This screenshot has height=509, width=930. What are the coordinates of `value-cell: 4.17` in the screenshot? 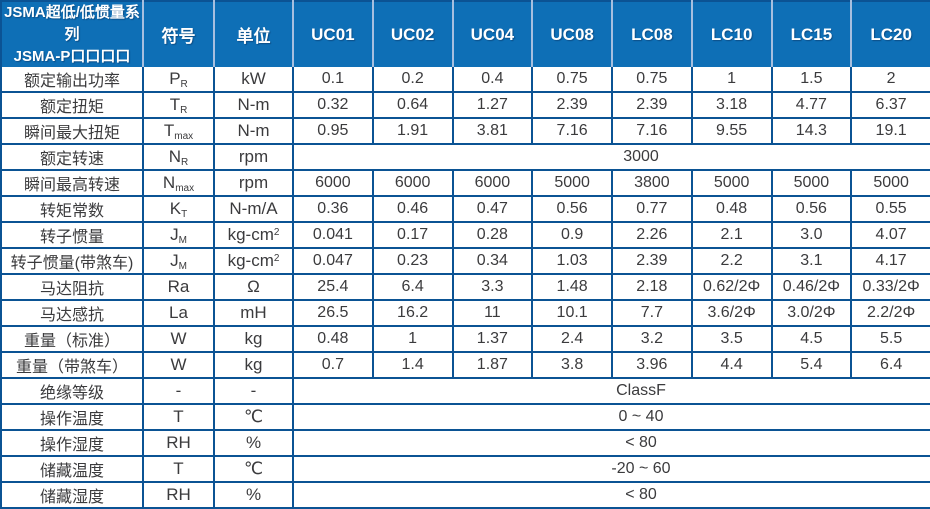 It's located at (890, 261).